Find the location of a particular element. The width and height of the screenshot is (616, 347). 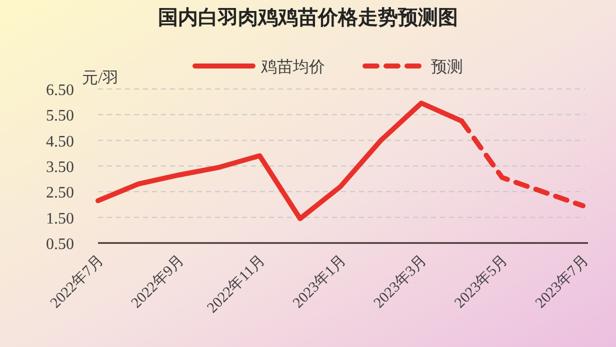

chart-title: 国内白羽肉鸡鸡苗价格走势预测图 is located at coordinates (308, 18).